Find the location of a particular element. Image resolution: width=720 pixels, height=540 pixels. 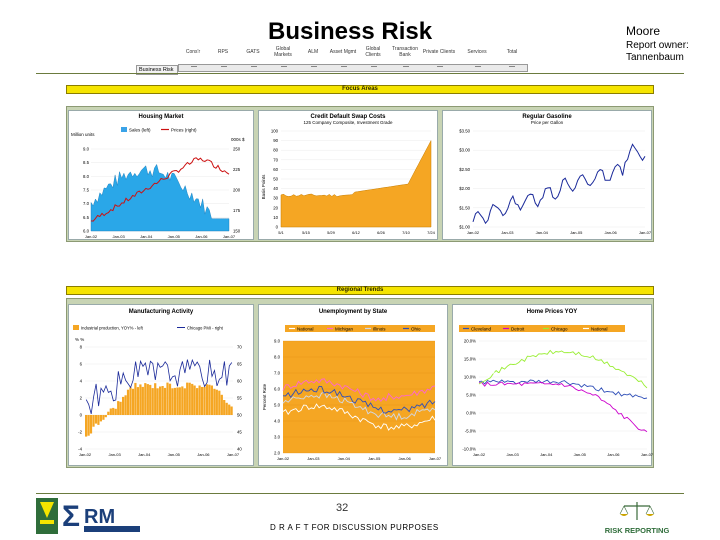

y-tick-label: 4.0 is located at coordinates (277, 421).